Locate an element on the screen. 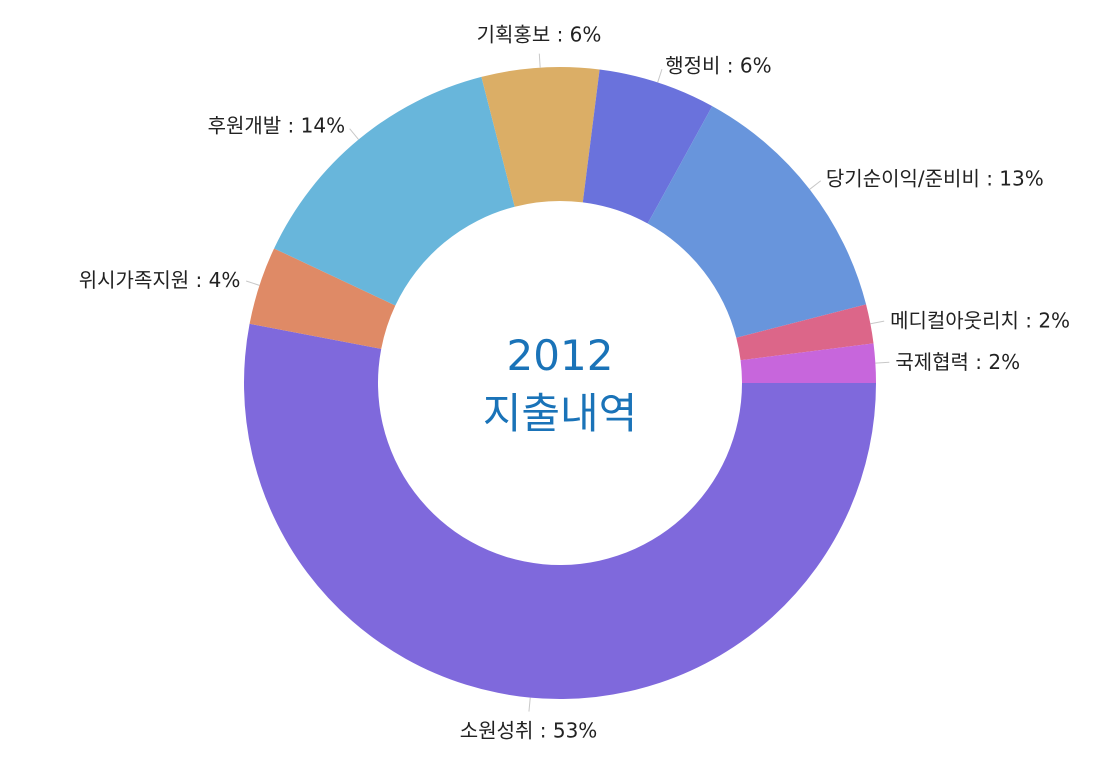 This screenshot has height=770, width=1120. center-subtitle: 지출내역 is located at coordinates (560, 413).